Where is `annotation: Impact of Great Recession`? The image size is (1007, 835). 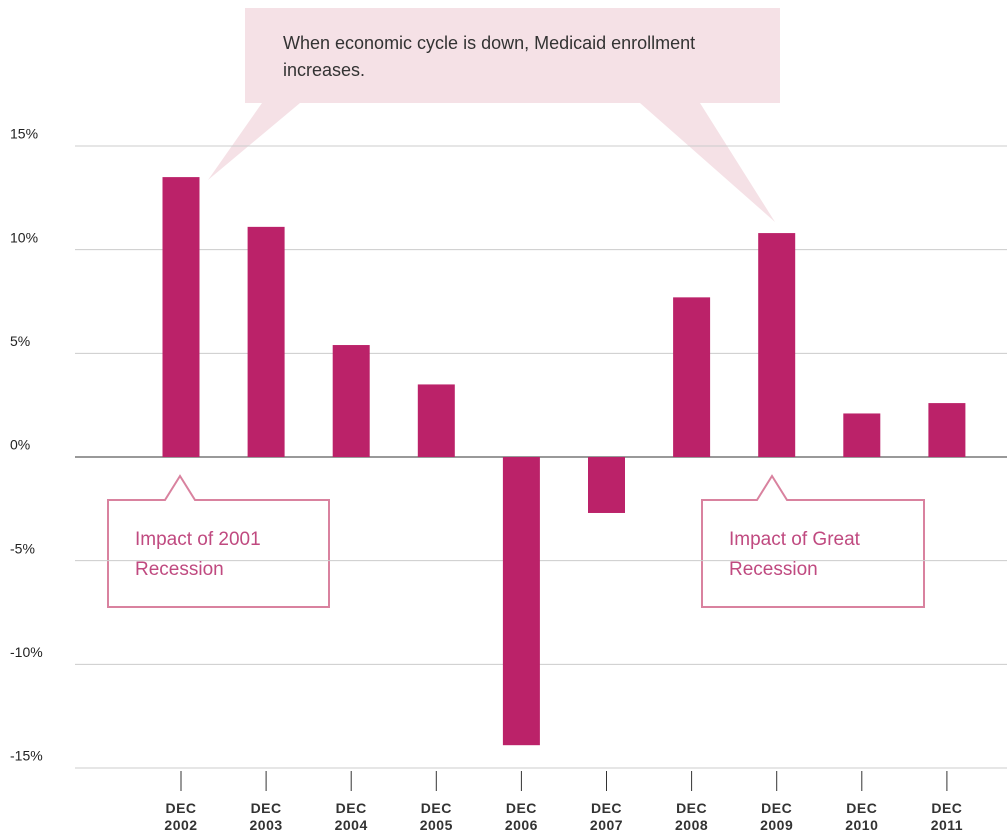
annotation: Impact of Great Recession is located at coordinates (794, 554).